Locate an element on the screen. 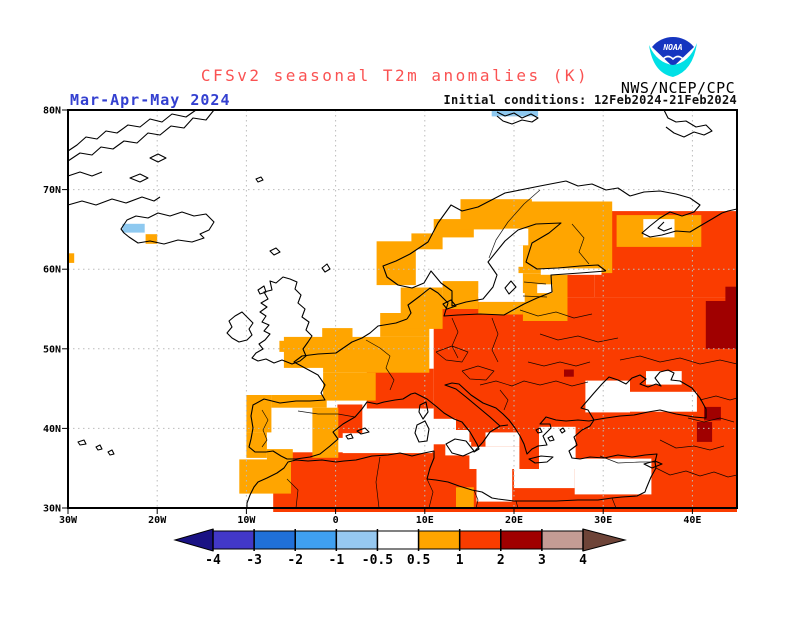 The height and width of the screenshot is (618, 800). x-tick-label: 10E is located at coordinates (425, 520).